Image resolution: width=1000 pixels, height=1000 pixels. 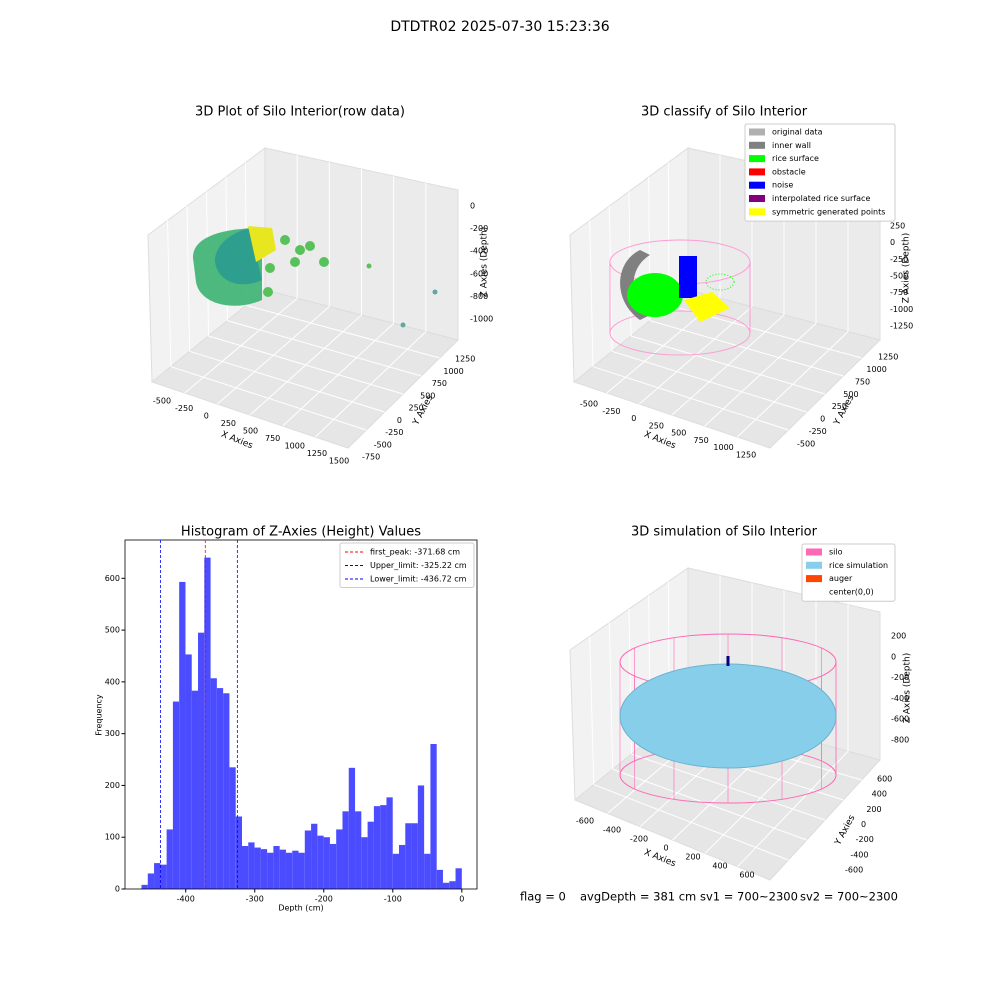 What do you see at coordinates (301, 714) in the screenshot?
I see `axes-frame` at bounding box center [301, 714].